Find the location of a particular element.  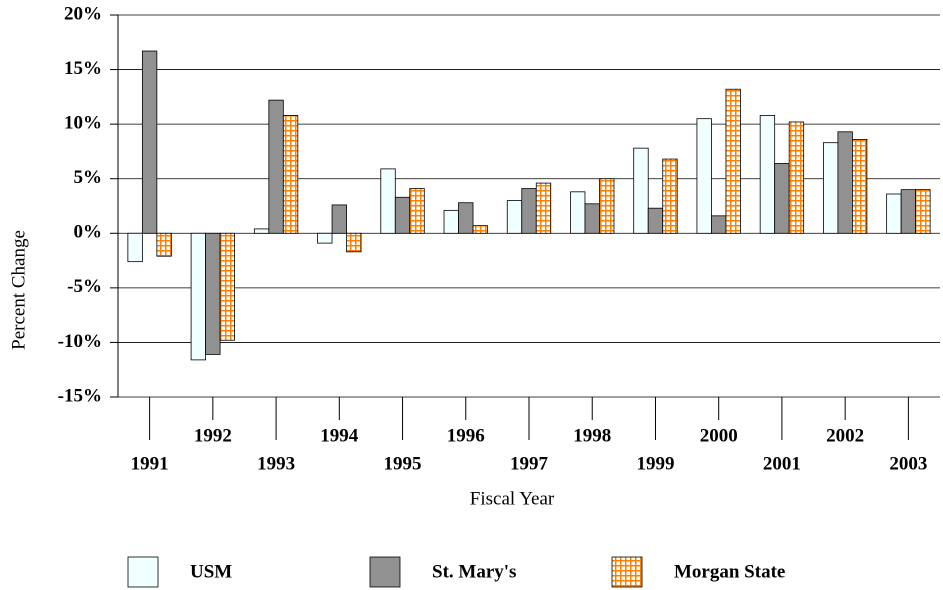

legend-label: St. Mary's is located at coordinates (474, 571).